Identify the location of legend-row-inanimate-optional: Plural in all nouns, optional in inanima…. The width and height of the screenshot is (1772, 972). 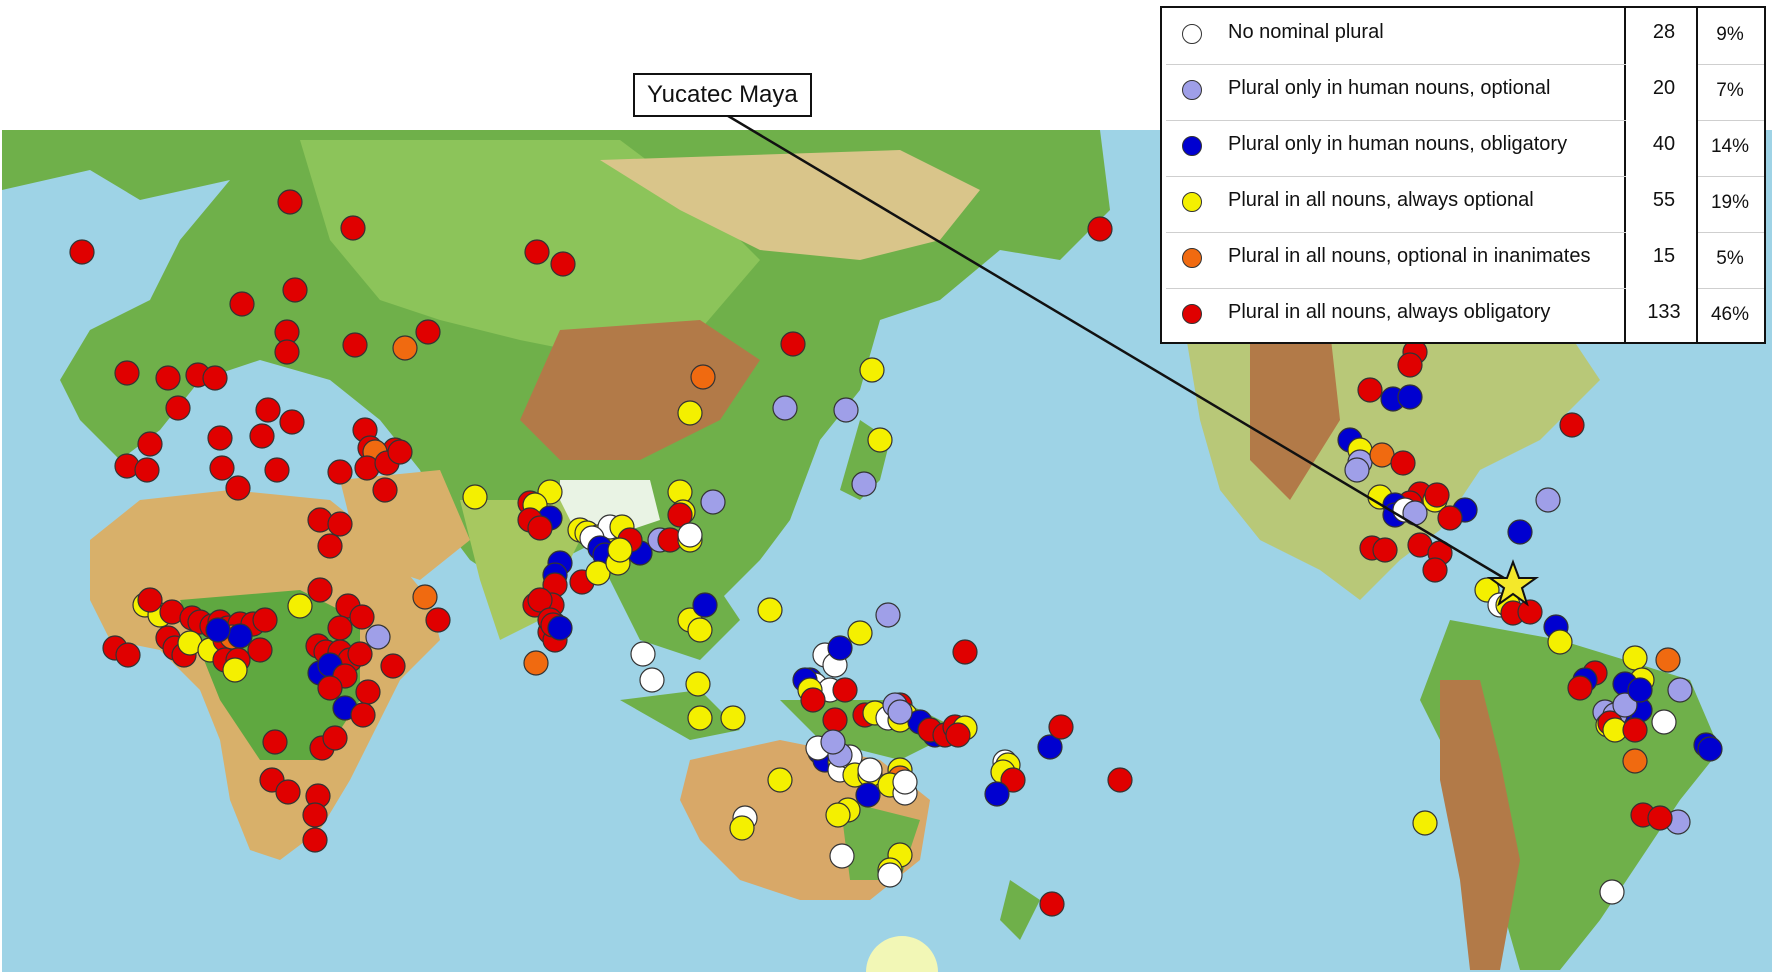
(1463, 260).